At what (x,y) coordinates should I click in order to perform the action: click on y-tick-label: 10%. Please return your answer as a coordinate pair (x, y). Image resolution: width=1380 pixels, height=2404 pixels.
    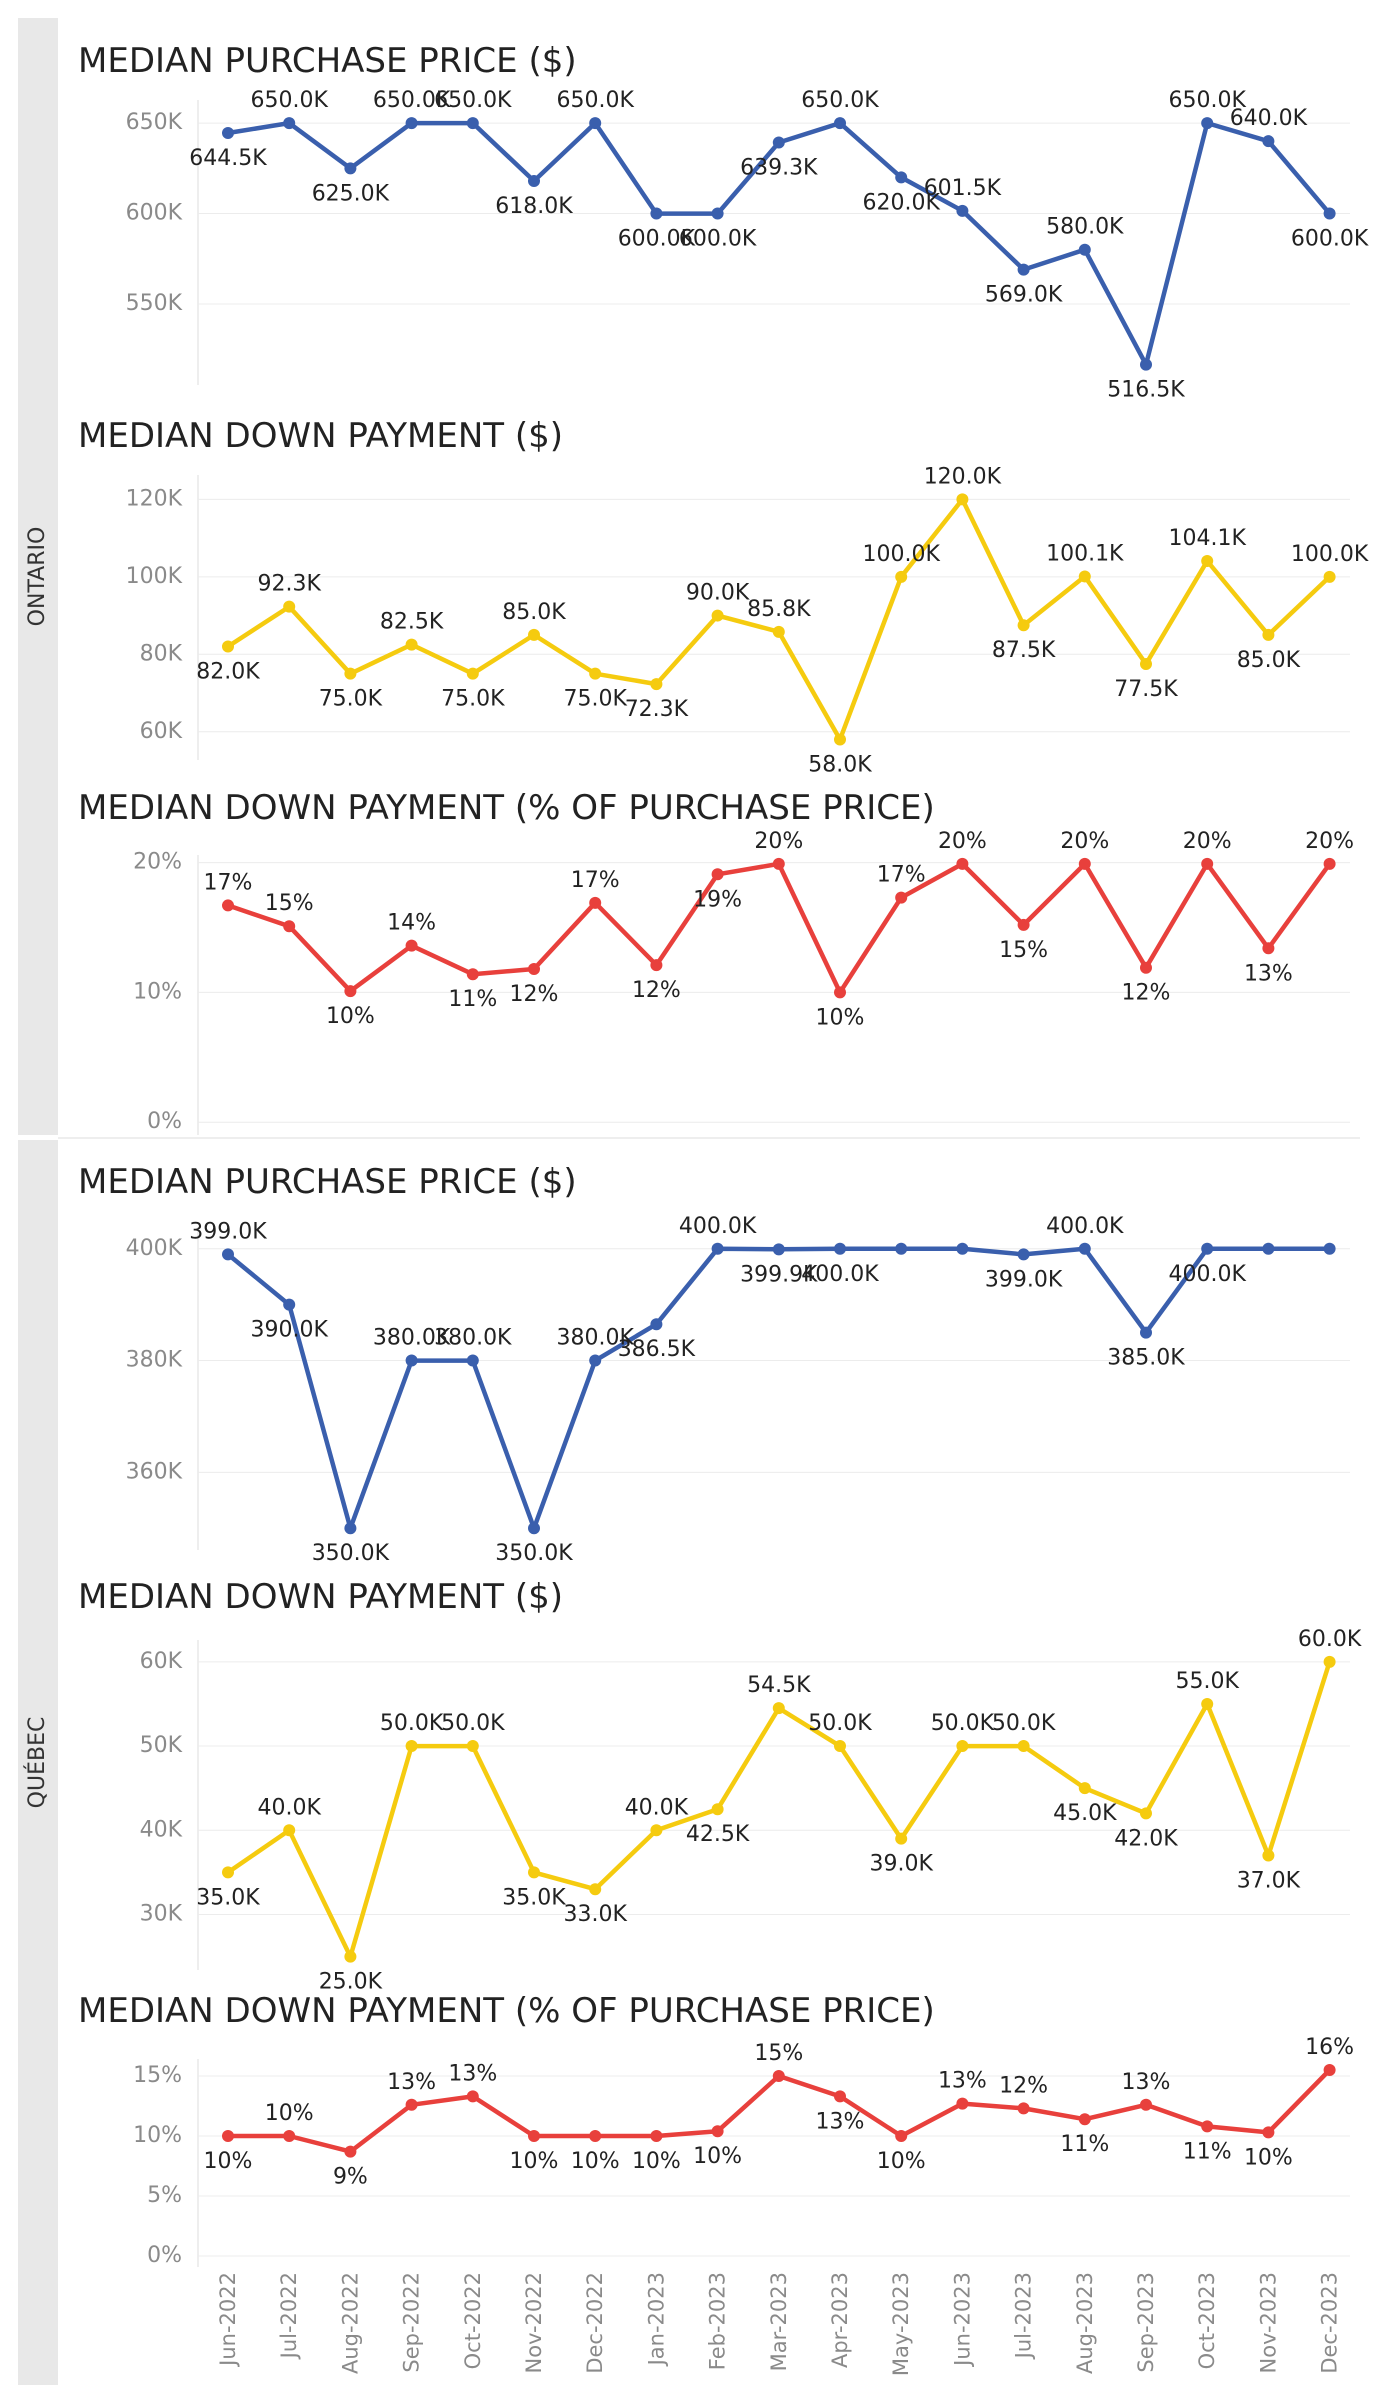
    Looking at the image, I should click on (157, 2135).